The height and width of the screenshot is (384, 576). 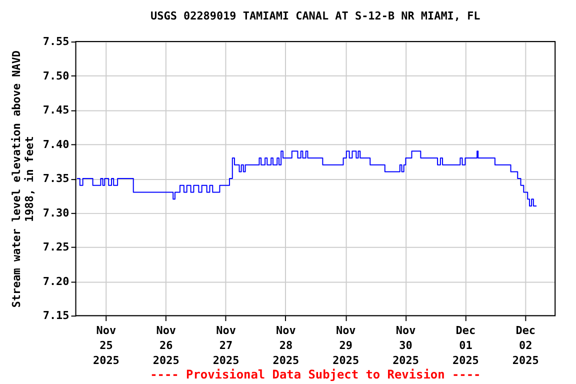 I want to click on x-tick-label: Nov 30 2025, so click(x=405, y=345).